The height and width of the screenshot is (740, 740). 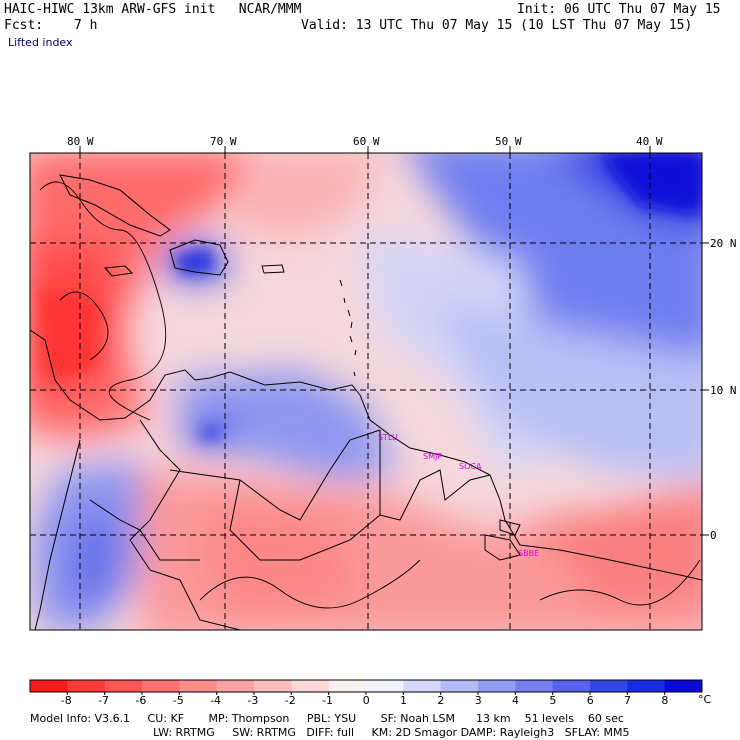 I want to click on colorbar, so click(x=366, y=687).